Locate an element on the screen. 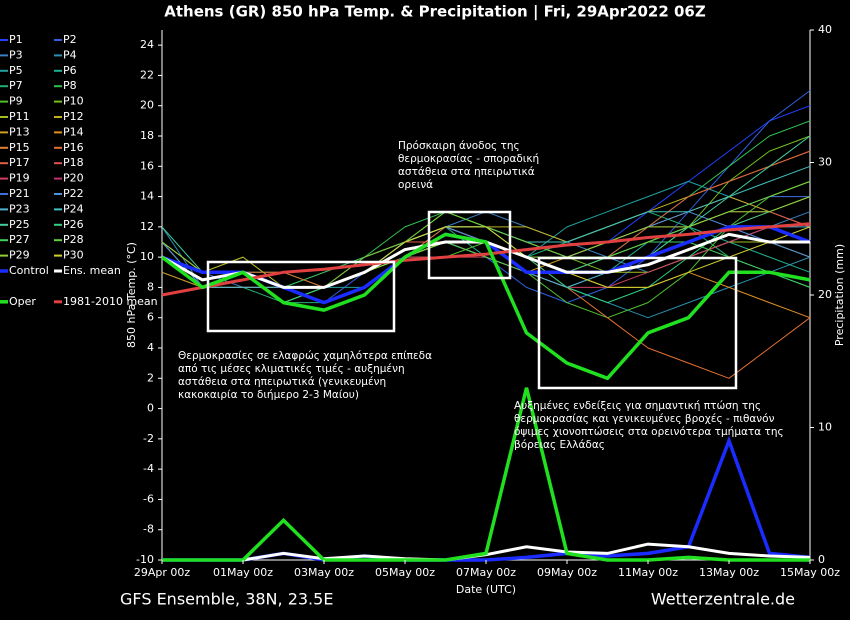 This screenshot has width=850, height=620. x-tick-label: 11May 00z is located at coordinates (648, 572).